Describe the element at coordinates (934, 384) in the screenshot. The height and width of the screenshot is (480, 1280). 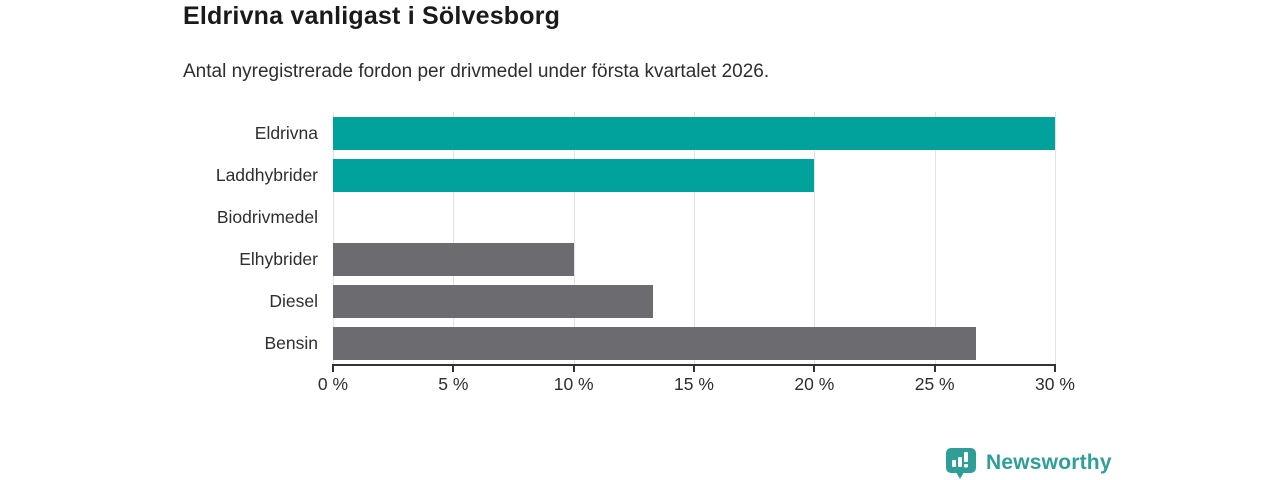
I see `tick-label-25: 25 %` at that location.